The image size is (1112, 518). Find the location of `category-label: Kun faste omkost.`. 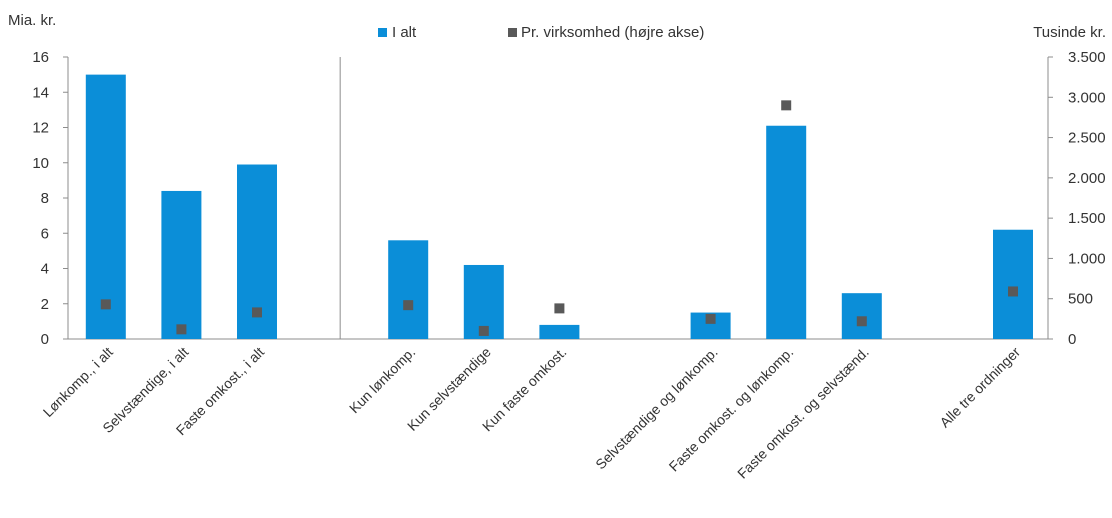

category-label: Kun faste omkost. is located at coordinates (524, 389).